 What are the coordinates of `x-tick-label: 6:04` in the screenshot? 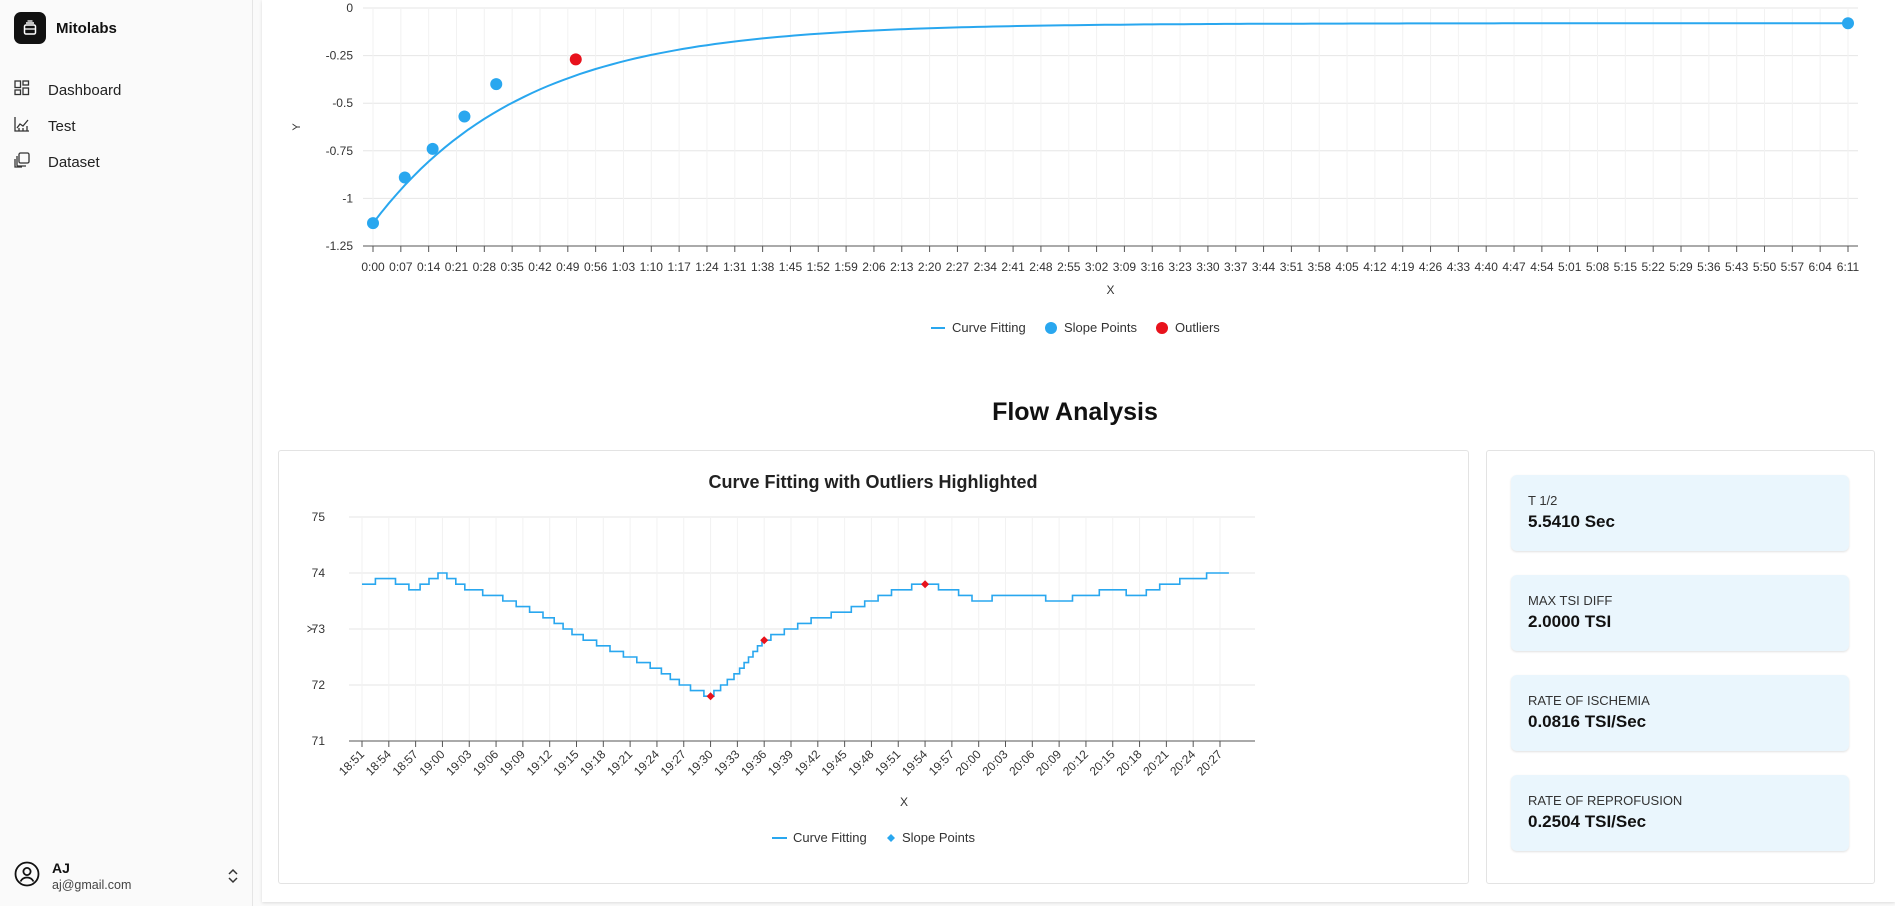 It's located at (1820, 267).